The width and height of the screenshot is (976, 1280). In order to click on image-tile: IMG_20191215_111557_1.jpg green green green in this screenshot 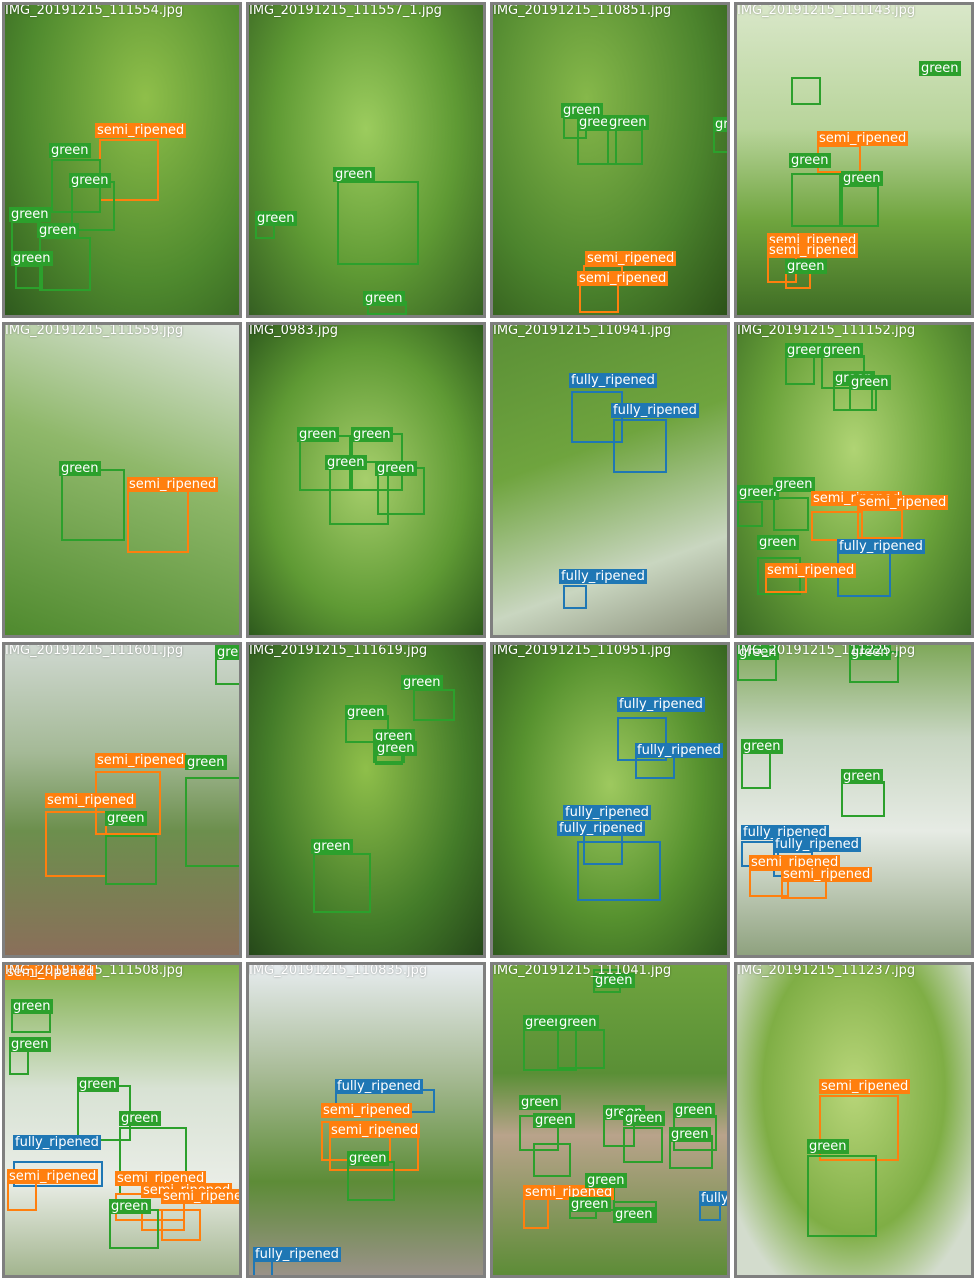, I will do `click(366, 160)`.